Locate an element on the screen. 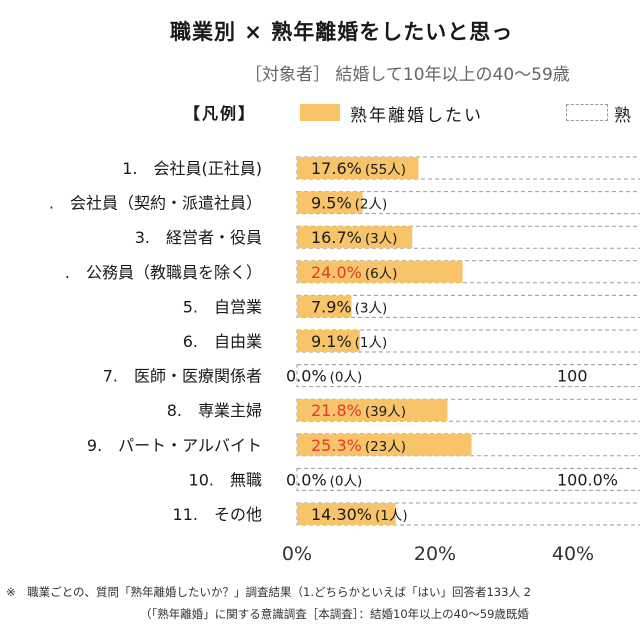  legend-swatch-dashed is located at coordinates (587, 112).